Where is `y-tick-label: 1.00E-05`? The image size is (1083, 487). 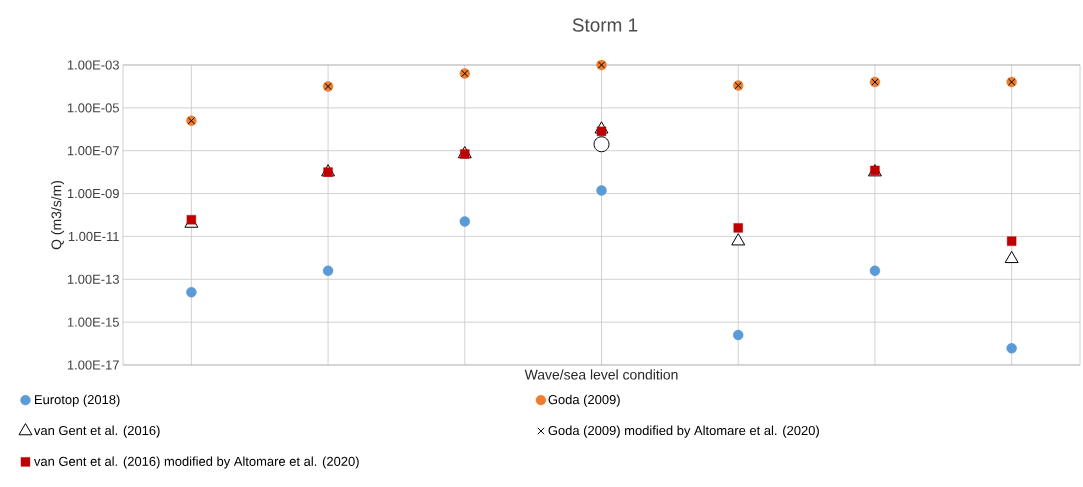 y-tick-label: 1.00E-05 is located at coordinates (93, 108).